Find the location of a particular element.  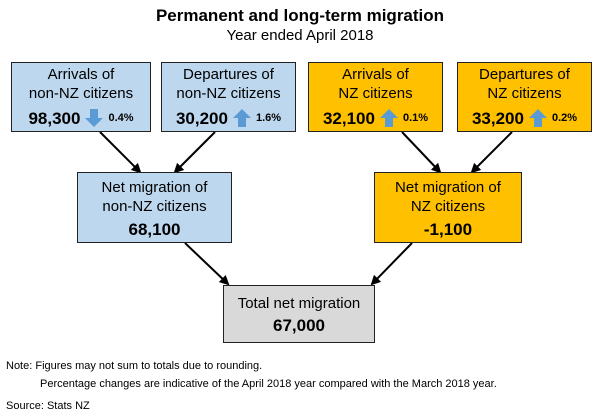

connector-net-nz is located at coordinates (391, 264).